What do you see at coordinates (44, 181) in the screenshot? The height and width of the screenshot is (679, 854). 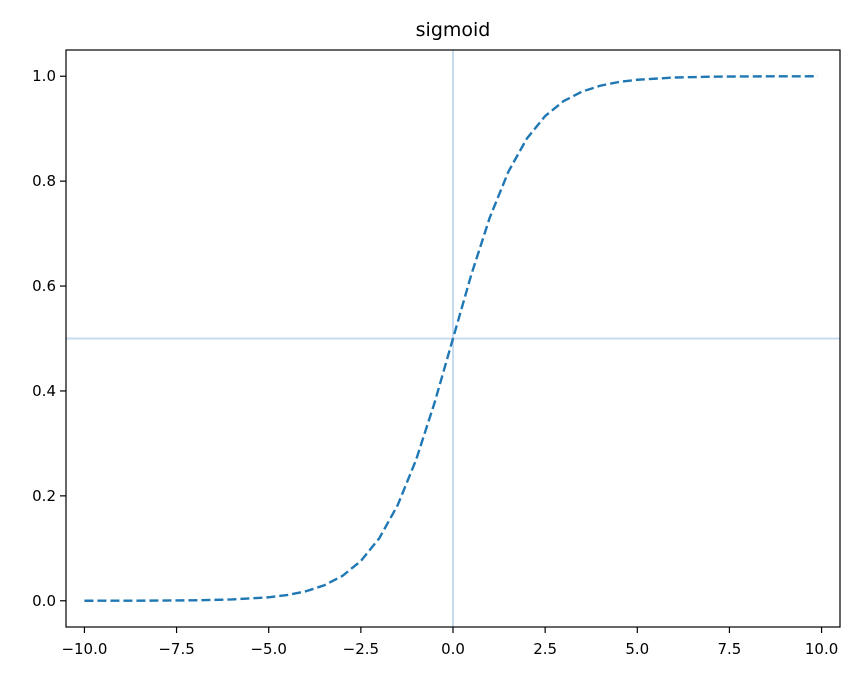 I see `y-tick-label: 0.8` at bounding box center [44, 181].